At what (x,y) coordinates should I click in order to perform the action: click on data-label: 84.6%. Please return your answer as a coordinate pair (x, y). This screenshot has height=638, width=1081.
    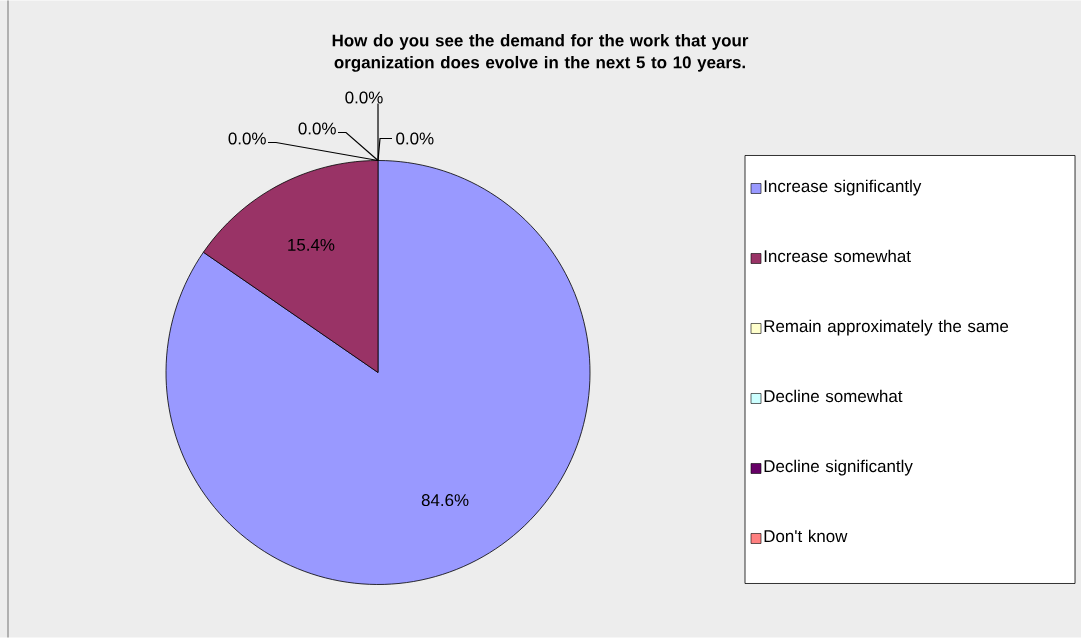
    Looking at the image, I should click on (445, 500).